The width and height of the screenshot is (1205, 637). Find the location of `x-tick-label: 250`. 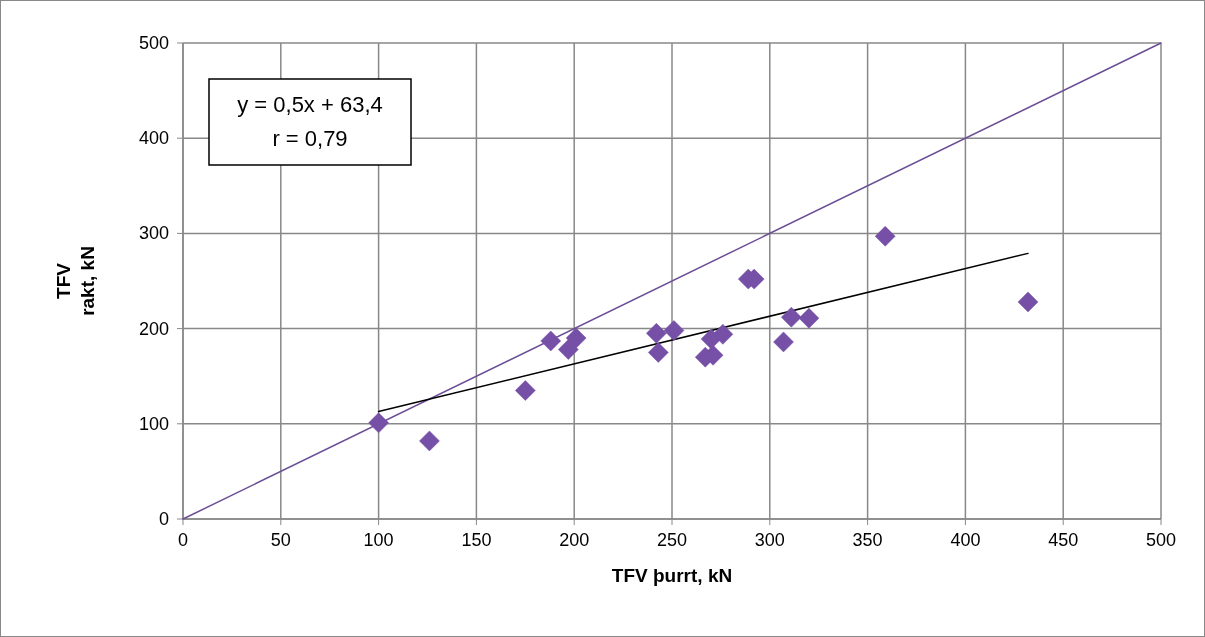

x-tick-label: 250 is located at coordinates (672, 540).